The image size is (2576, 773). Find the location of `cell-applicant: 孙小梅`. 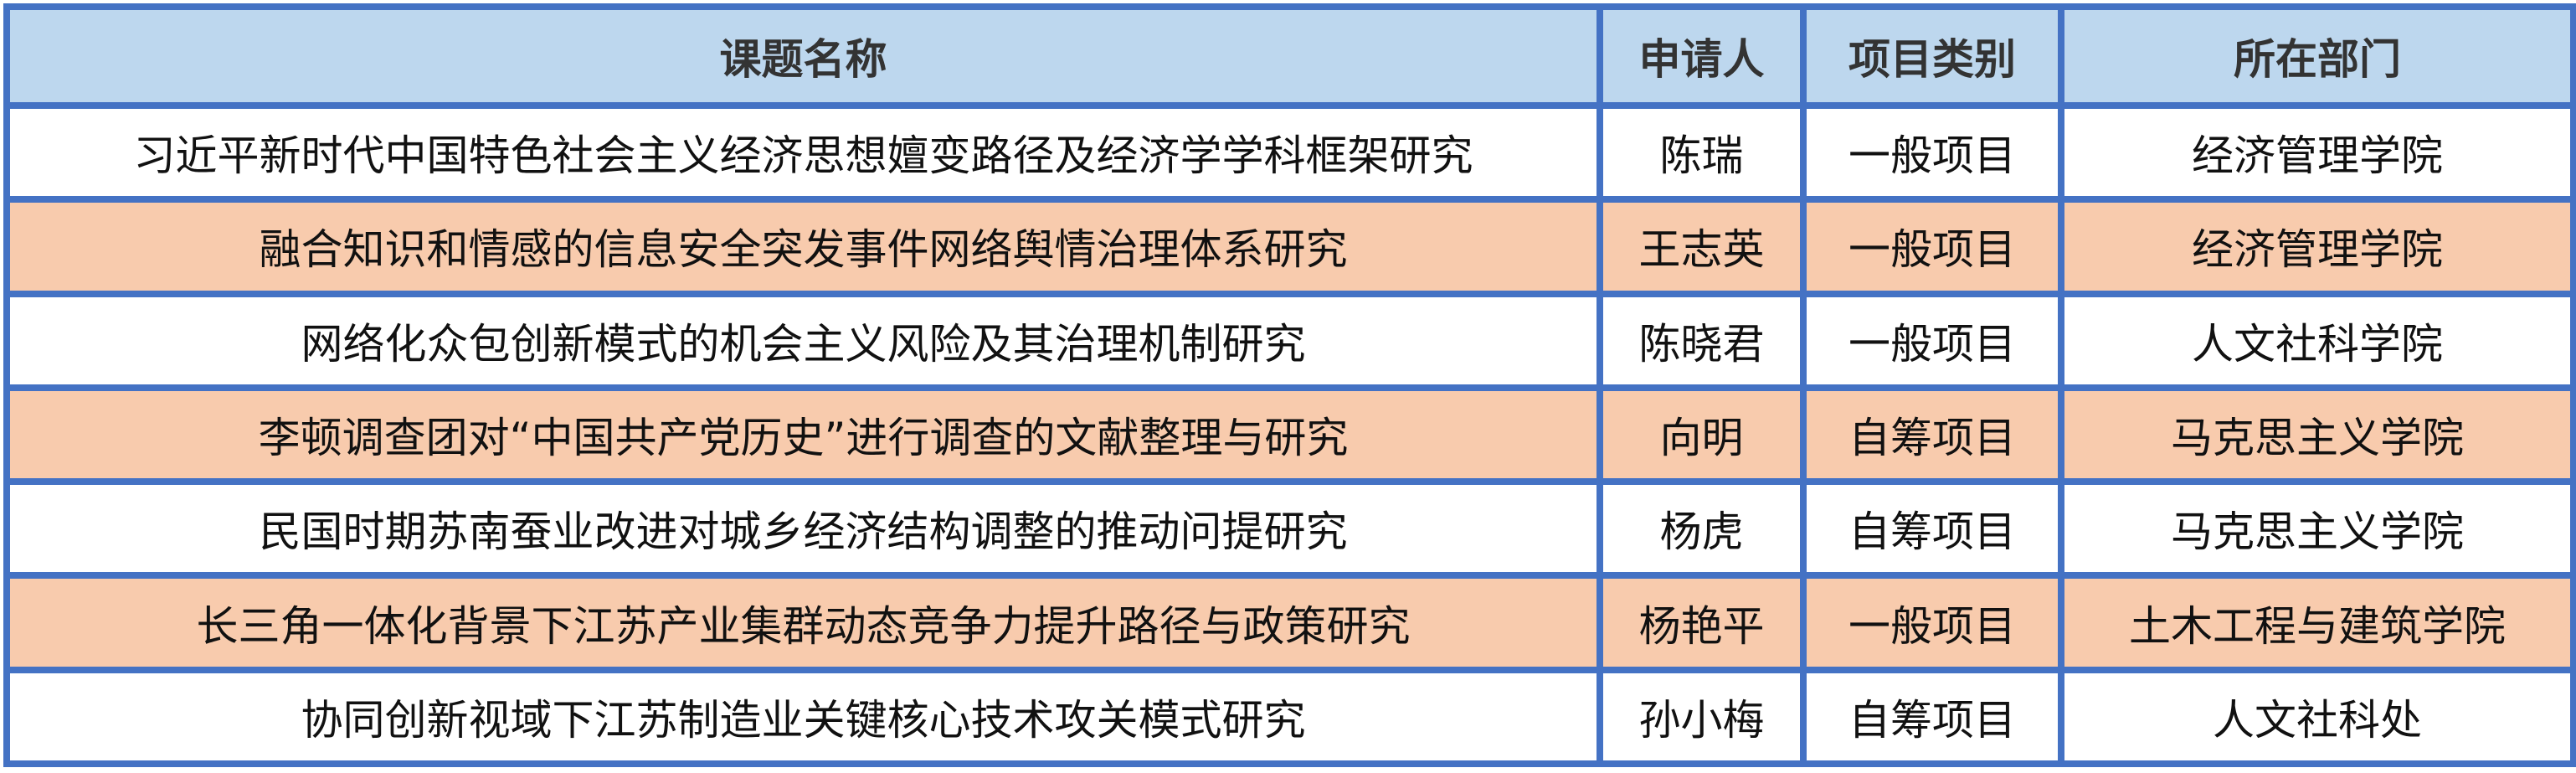

cell-applicant: 孙小梅 is located at coordinates (1702, 717).